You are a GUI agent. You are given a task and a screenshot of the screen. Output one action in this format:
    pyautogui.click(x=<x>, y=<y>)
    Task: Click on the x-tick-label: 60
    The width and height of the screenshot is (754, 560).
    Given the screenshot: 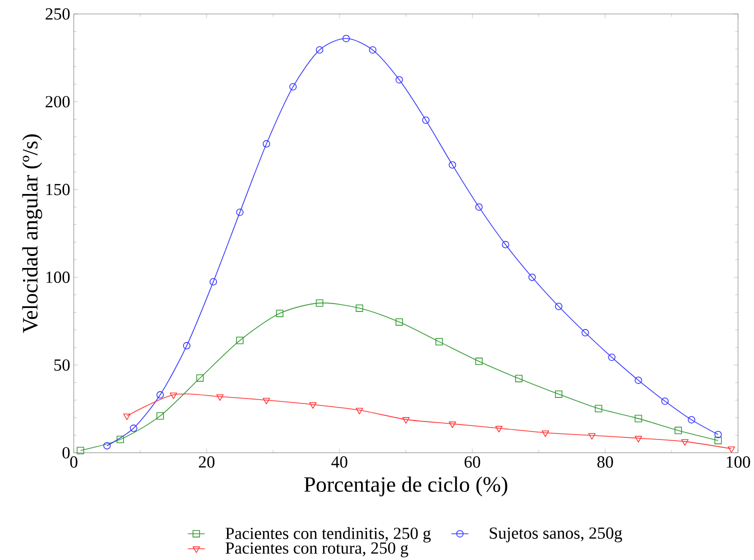 What is the action you would take?
    pyautogui.click(x=472, y=462)
    